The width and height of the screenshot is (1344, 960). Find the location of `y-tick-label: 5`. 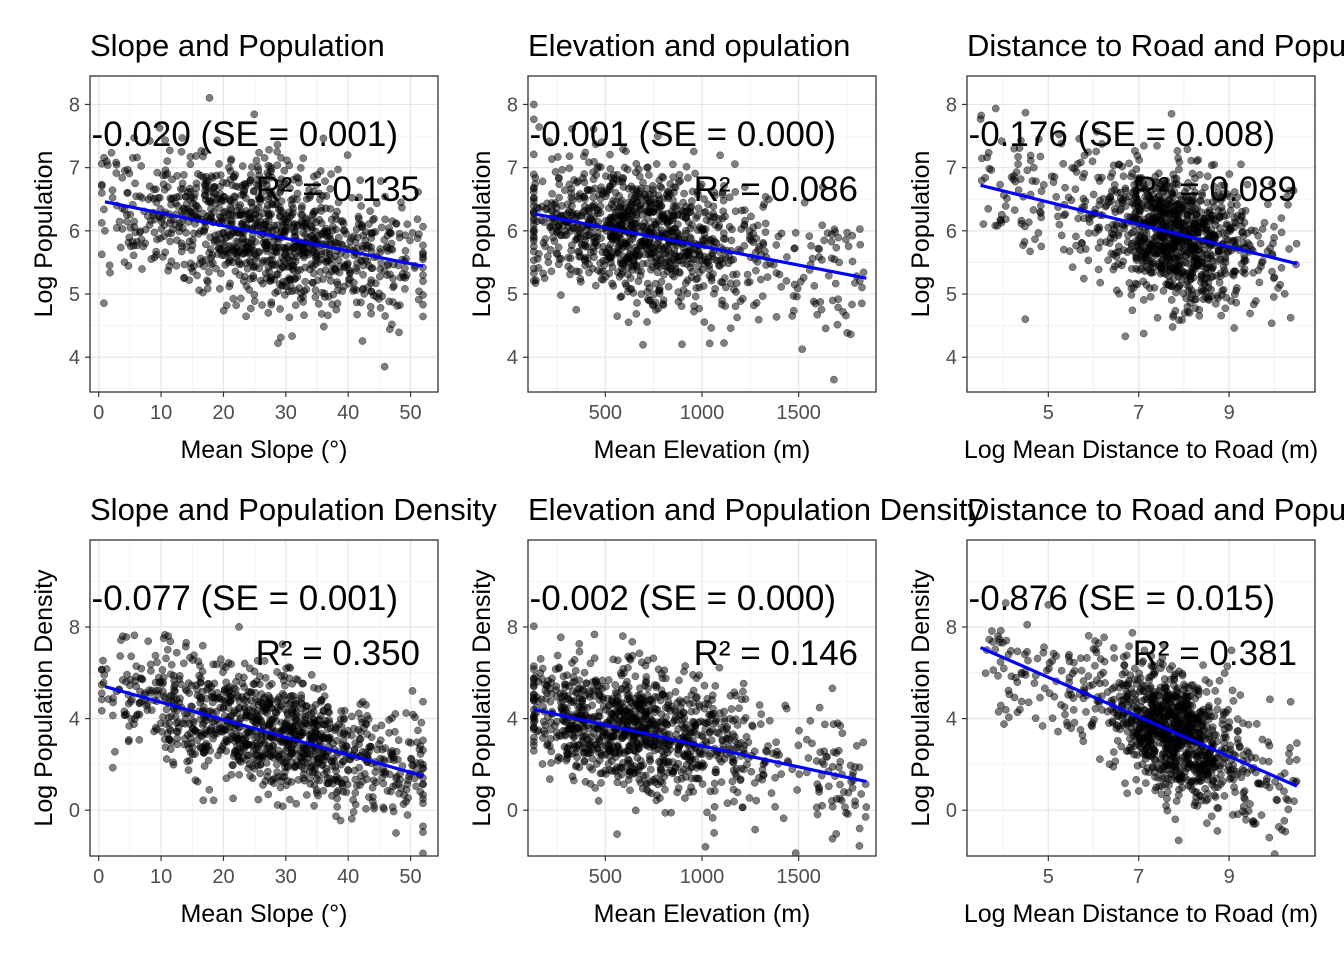

y-tick-label: 5 is located at coordinates (74, 295).